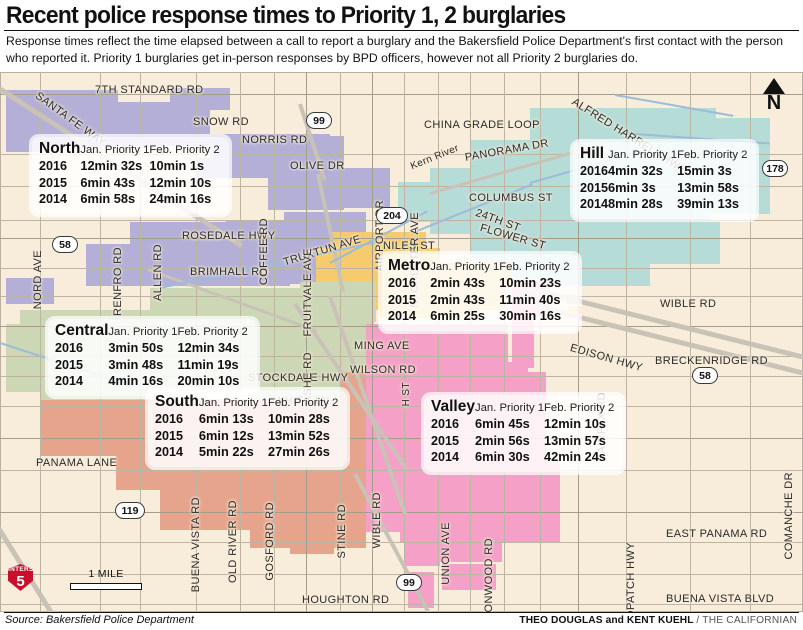  What do you see at coordinates (298, 378) in the screenshot?
I see `road-label: STOCKDALE HWY` at bounding box center [298, 378].